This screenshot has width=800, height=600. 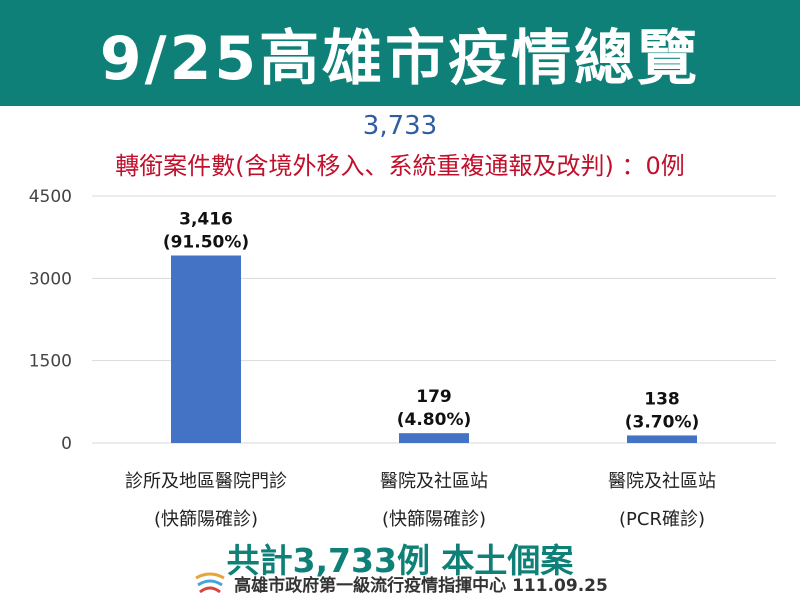 What do you see at coordinates (434, 420) in the screenshot?
I see `bar-percent-label: (4.80%)` at bounding box center [434, 420].